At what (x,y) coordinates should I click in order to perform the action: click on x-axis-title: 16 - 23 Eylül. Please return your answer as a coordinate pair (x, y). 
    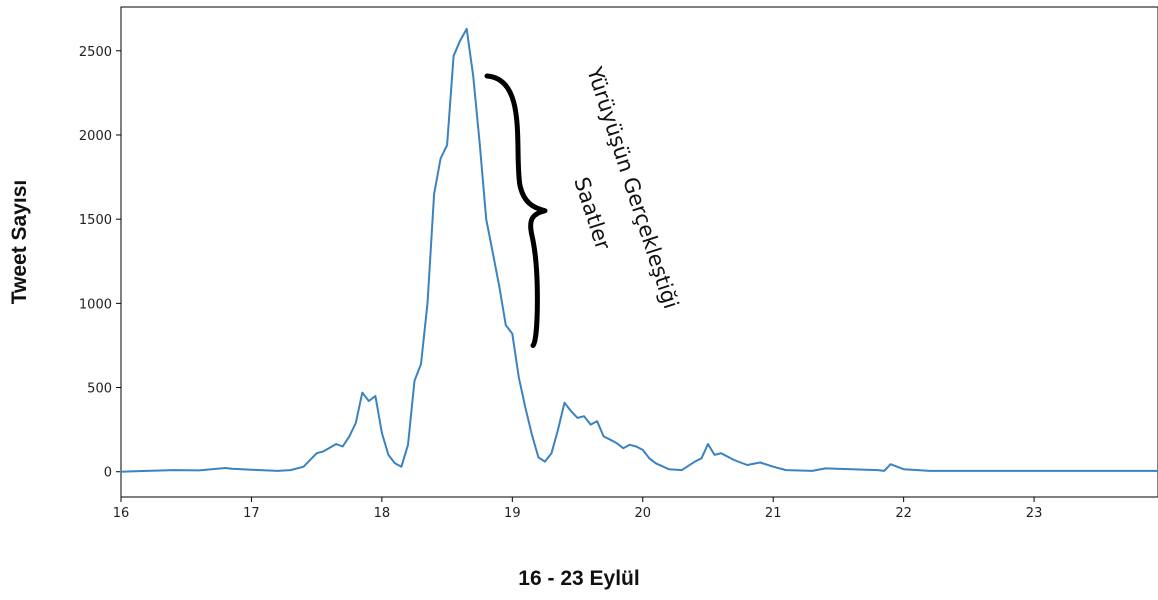
    Looking at the image, I should click on (578, 578).